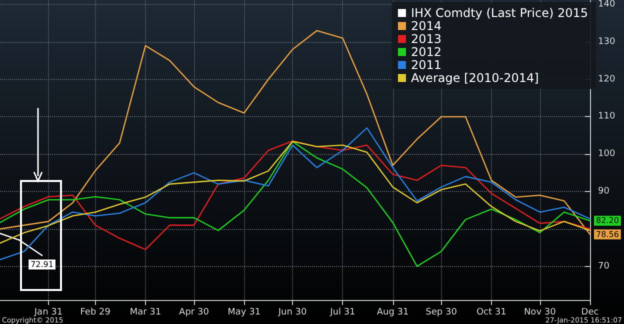 This screenshot has height=324, width=624. Describe the element at coordinates (194, 313) in the screenshot. I see `x-tick-label: Apr 30` at that location.